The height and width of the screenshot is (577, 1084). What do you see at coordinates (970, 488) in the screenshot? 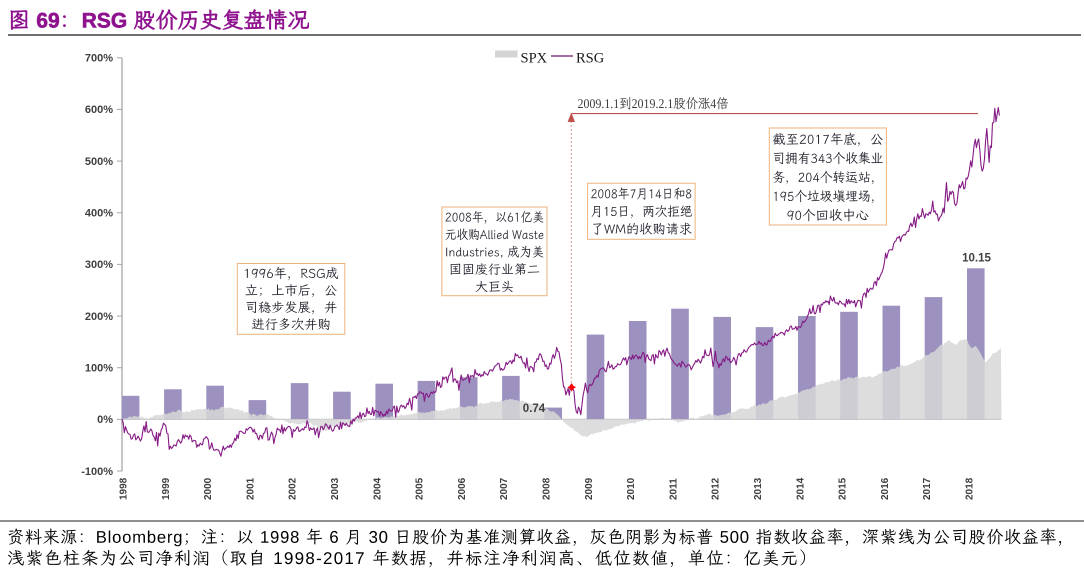
I see `svg-text: 2018` at bounding box center [970, 488].